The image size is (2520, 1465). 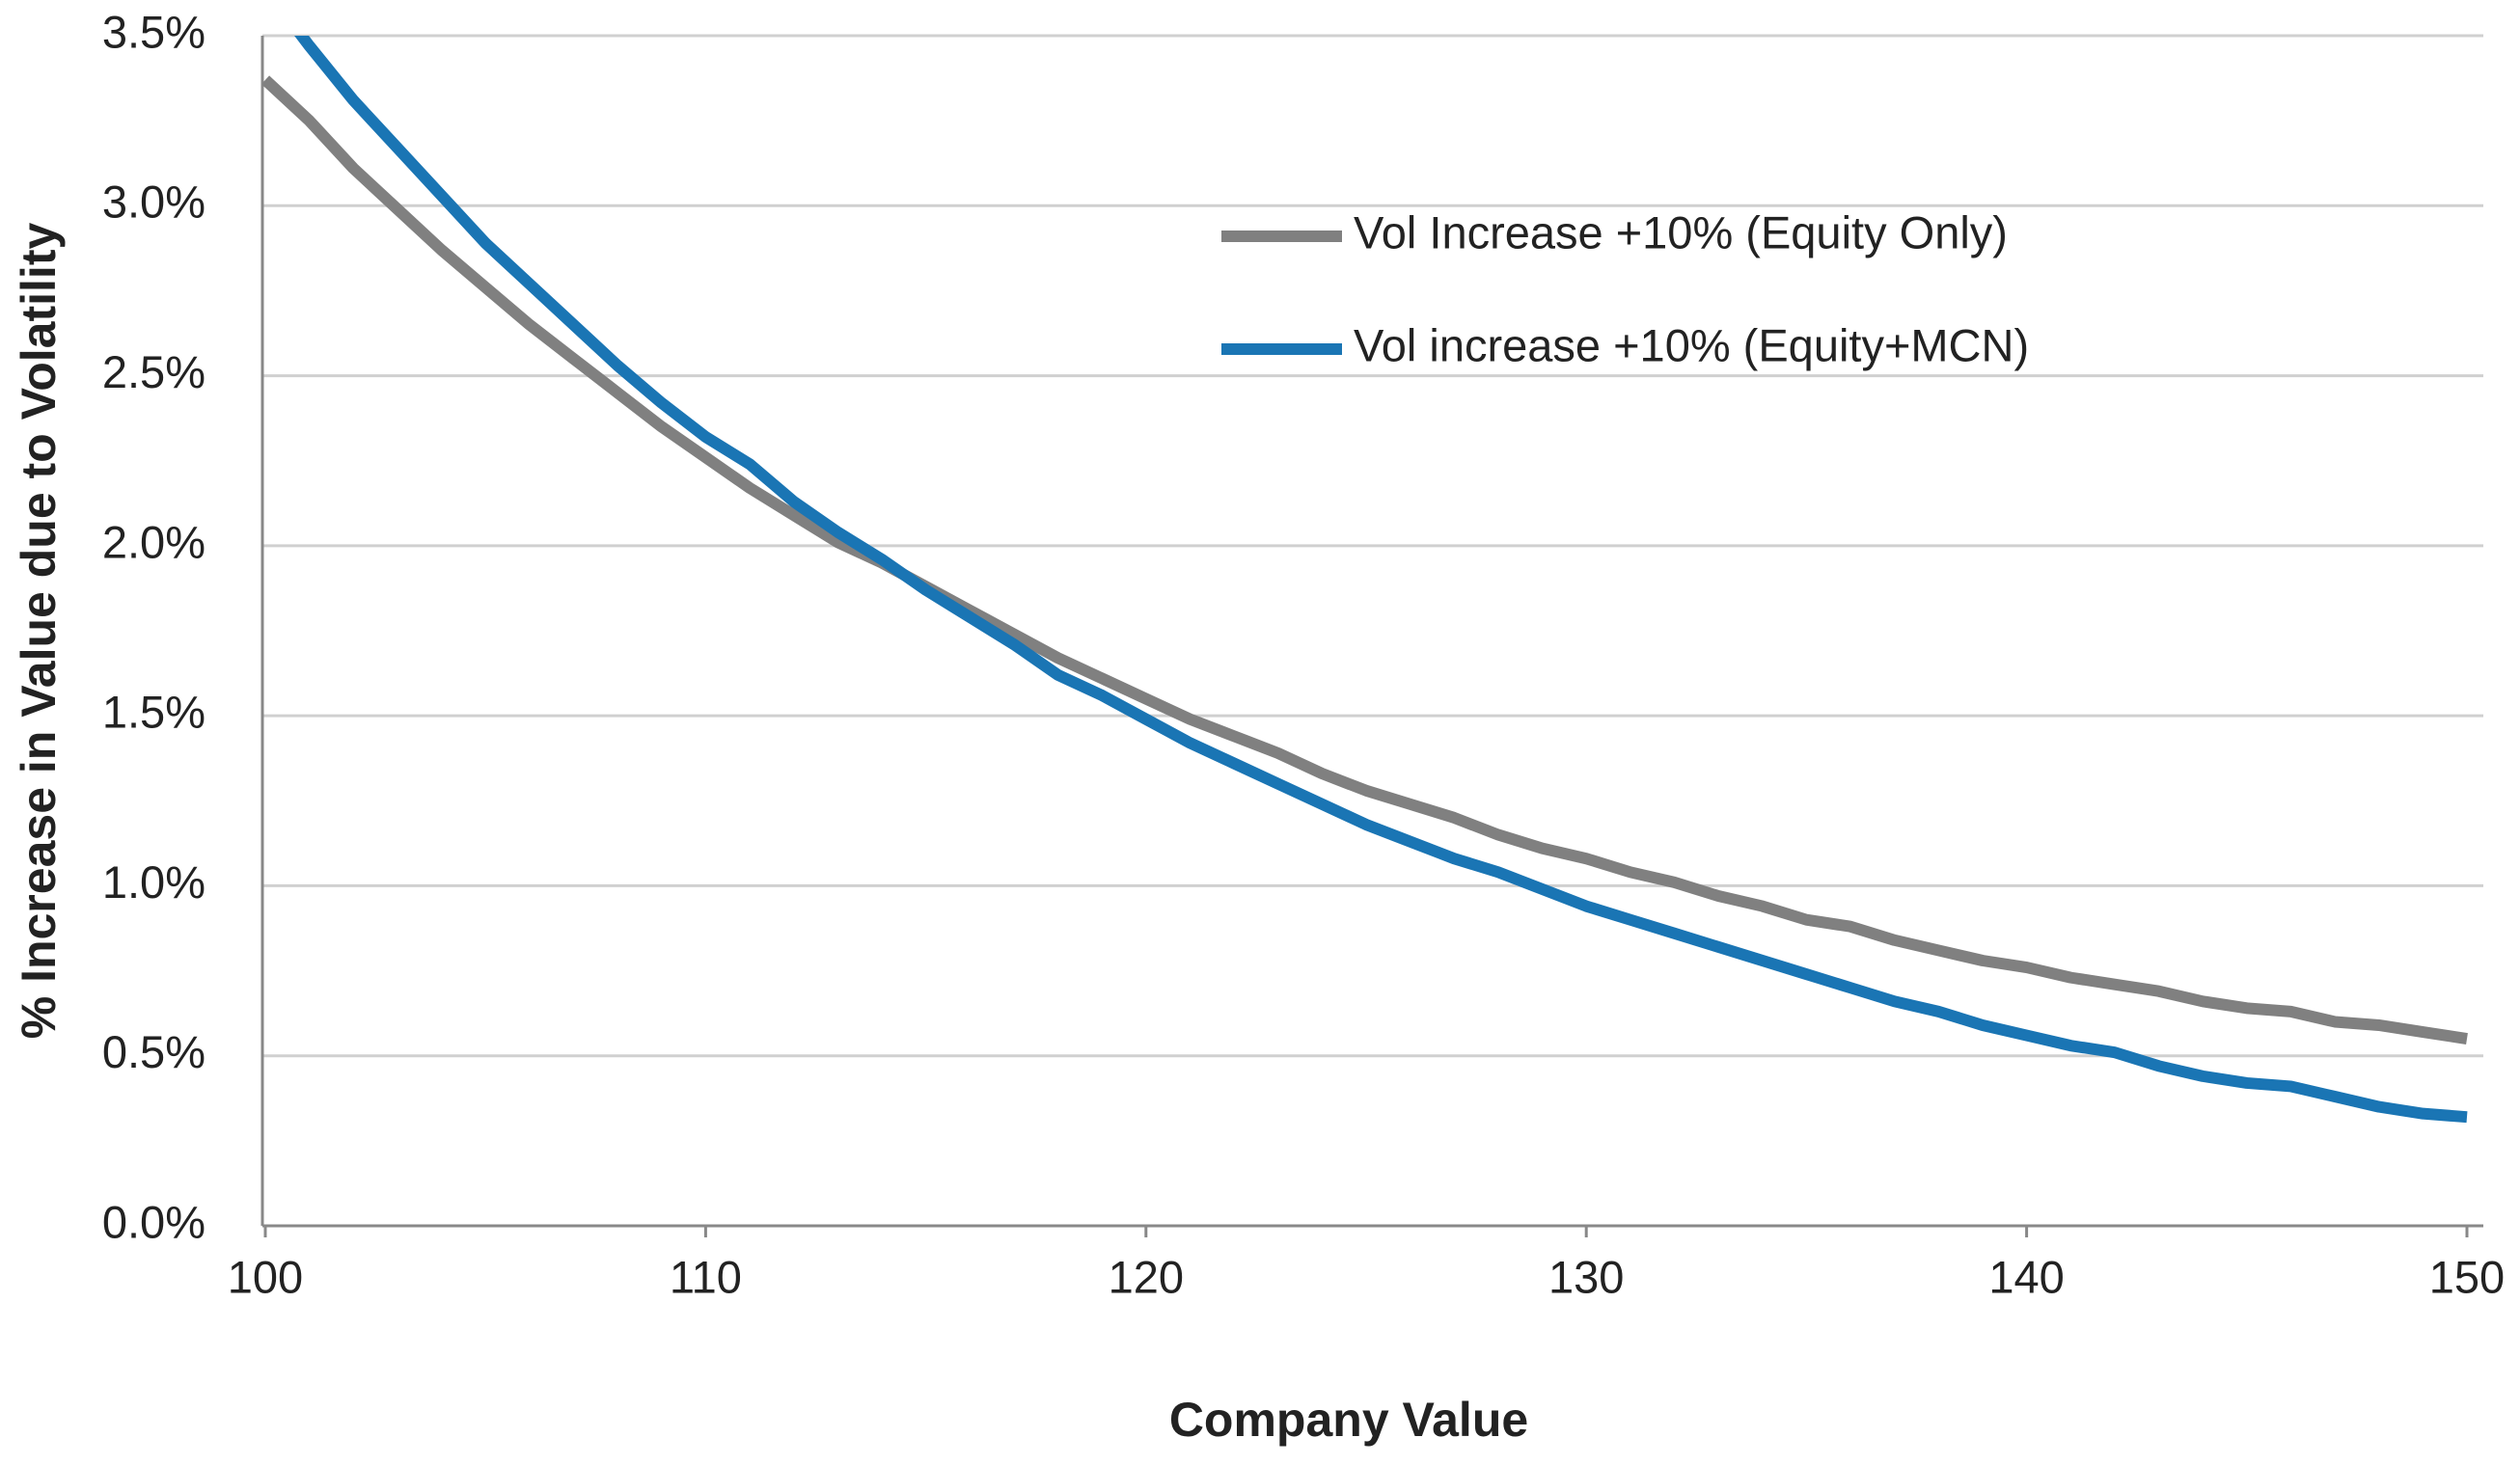 I want to click on y-axis-title: % Increase in Value due to Volatility, so click(x=39, y=631).